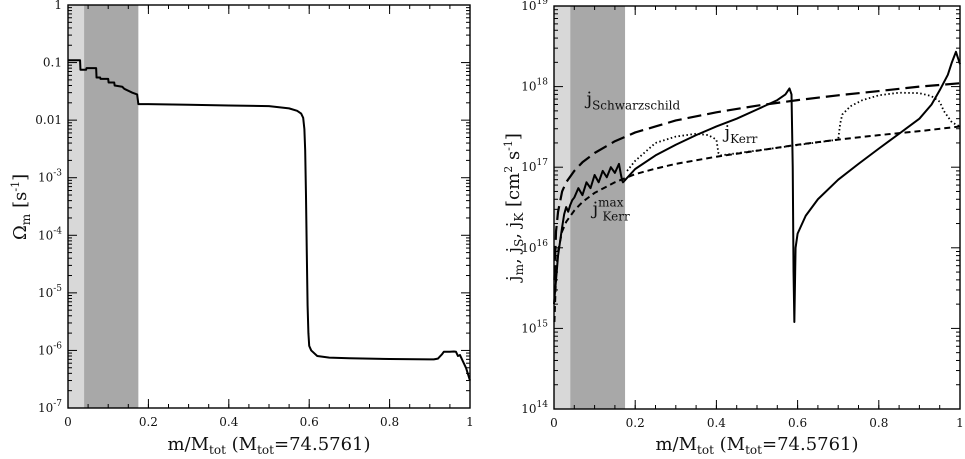  Describe the element at coordinates (50, 349) in the screenshot. I see `omega-y-tick-label: 10⁻⁶` at that location.